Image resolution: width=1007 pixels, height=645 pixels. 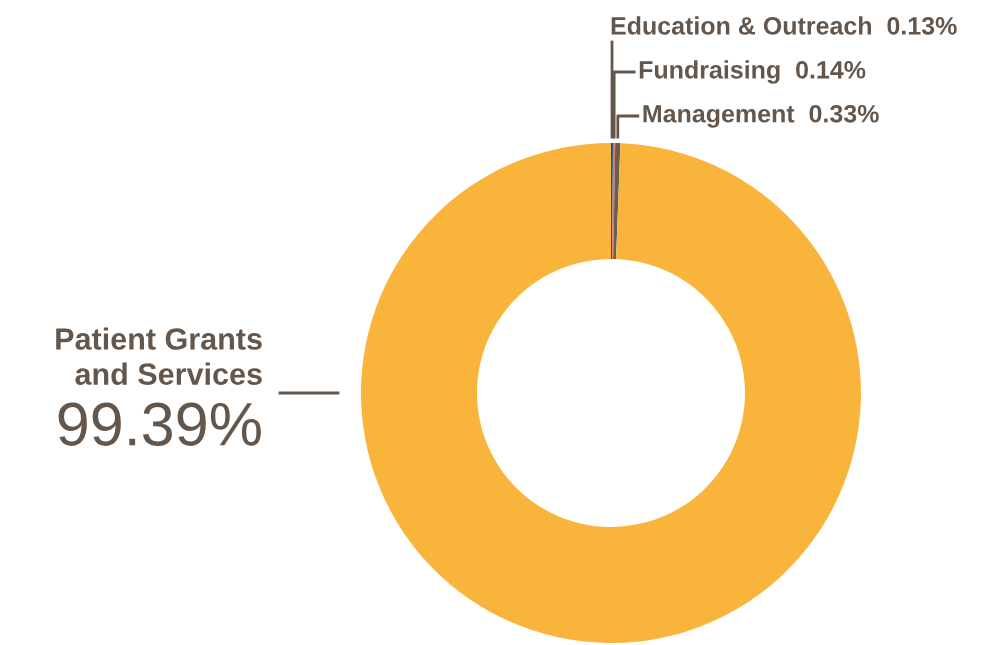 What do you see at coordinates (617, 201) in the screenshot?
I see `donut-slice` at bounding box center [617, 201].